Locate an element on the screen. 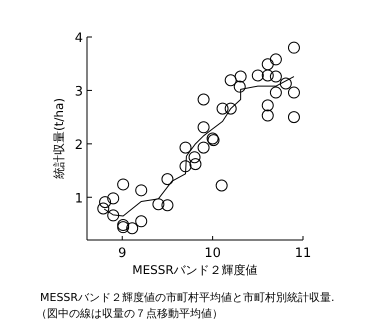  text: （図中の線は収量の７点移動平均値） is located at coordinates (129, 313).